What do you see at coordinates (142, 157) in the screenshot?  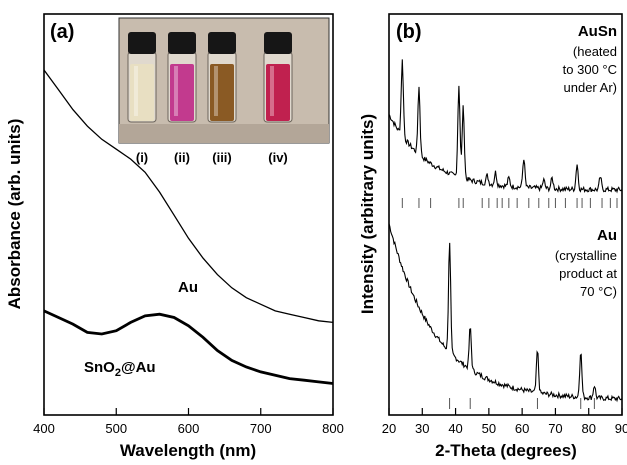 I see `vial-label: (i)` at bounding box center [142, 157].